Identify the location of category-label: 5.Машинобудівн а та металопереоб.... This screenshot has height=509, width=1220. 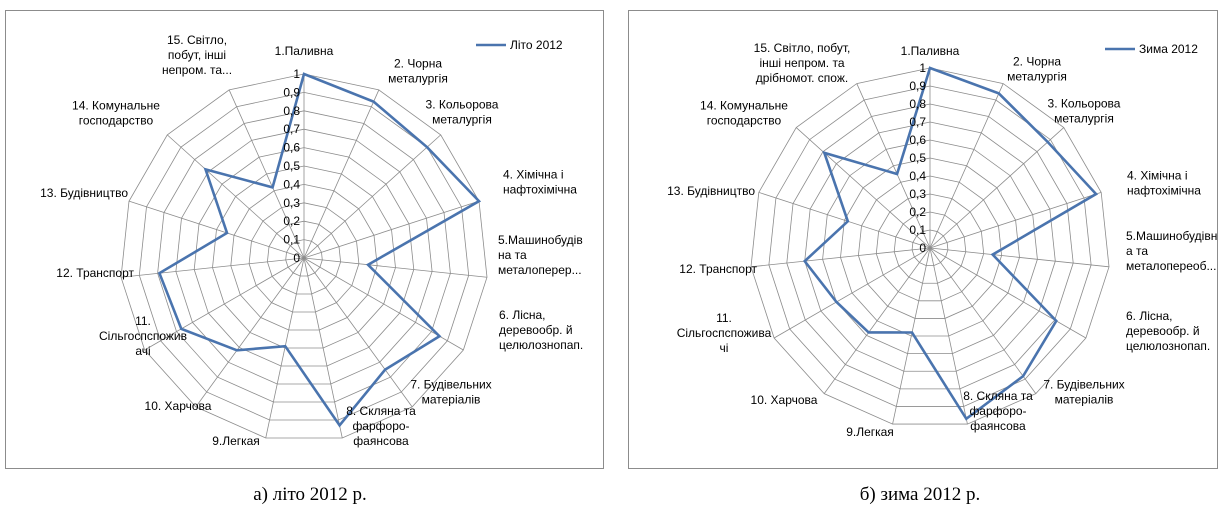
(1171, 251).